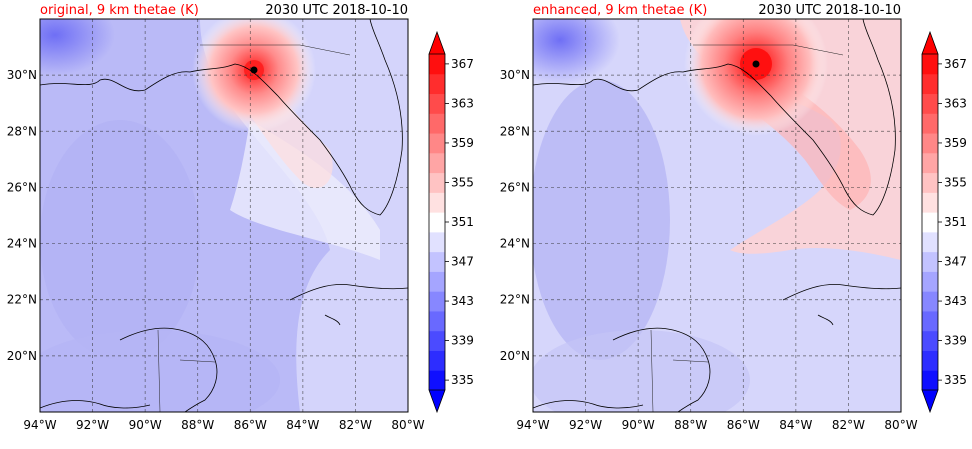 The image size is (972, 449). What do you see at coordinates (716, 425) in the screenshot?
I see `x-tick-labels-enhanced: 94°W 92°W 90°W 88°W 86°W 84°W 82°W 80°W` at bounding box center [716, 425].